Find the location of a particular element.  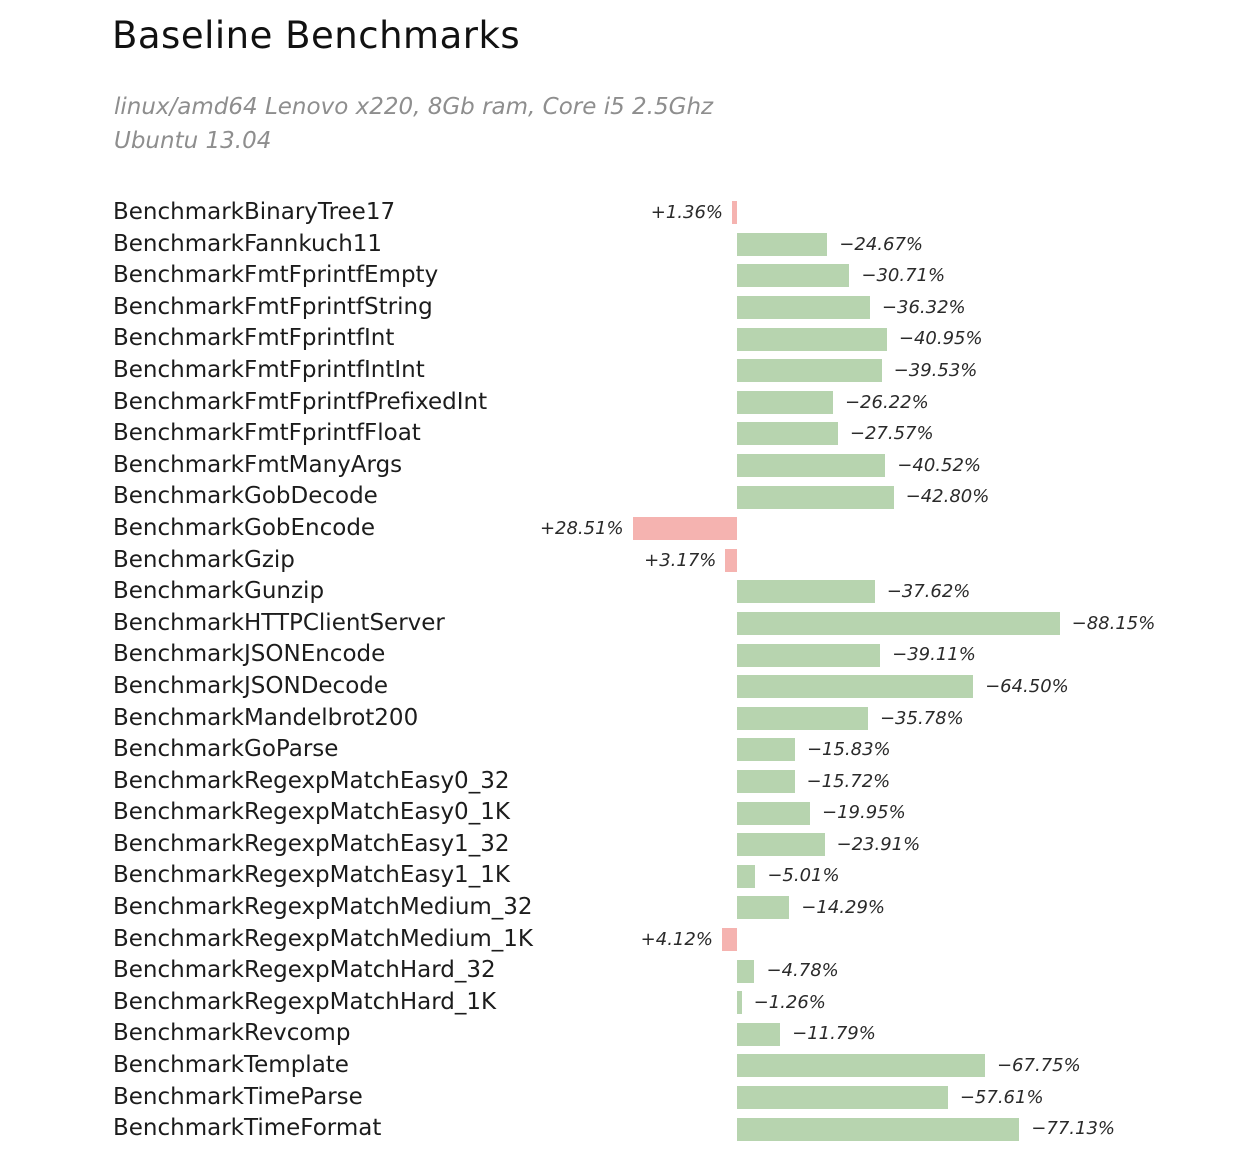

benchmark-row: BenchmarkRegexpMatchEasy0_1K −19.95% is located at coordinates (618, 813).